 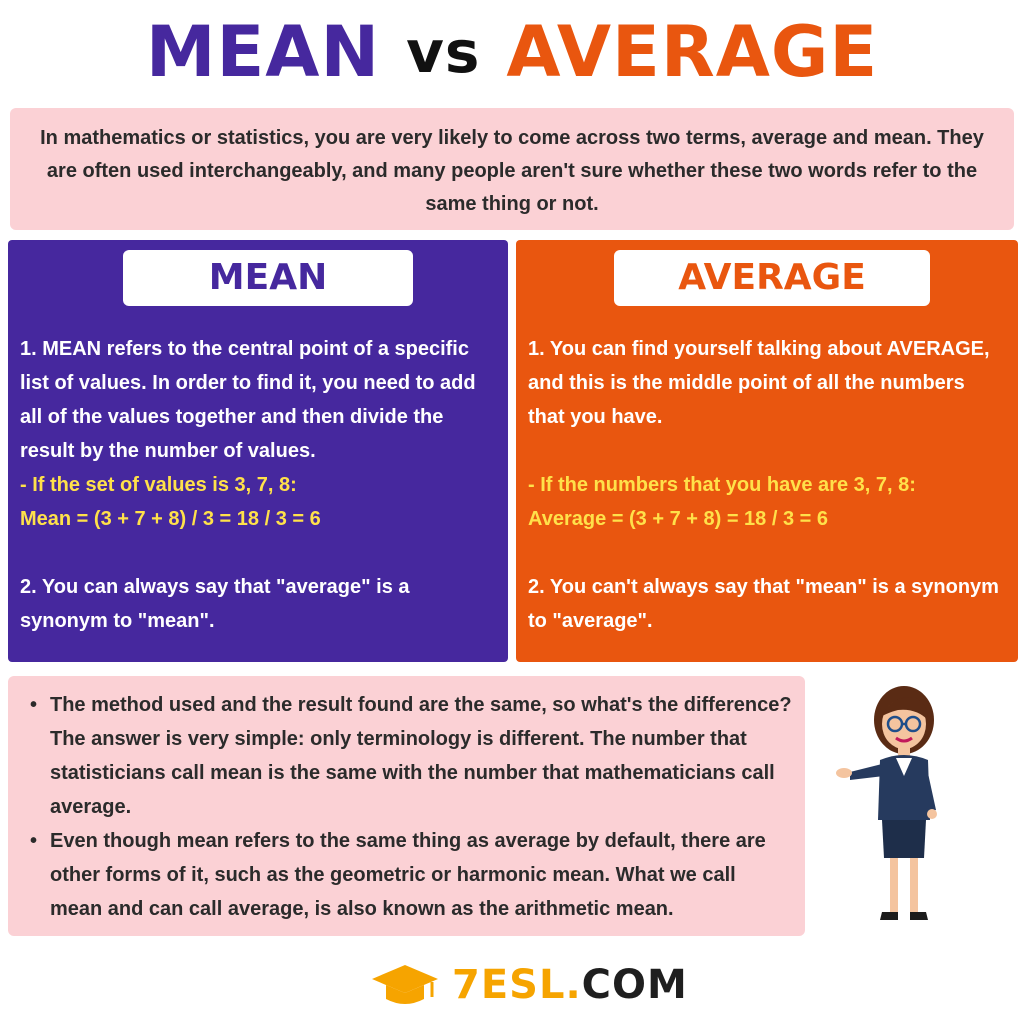 What do you see at coordinates (170, 519) in the screenshot?
I see `mean-example-line-2: Mean = (3 + 7 + 8) / 3 = 18 / 3 = 6` at bounding box center [170, 519].